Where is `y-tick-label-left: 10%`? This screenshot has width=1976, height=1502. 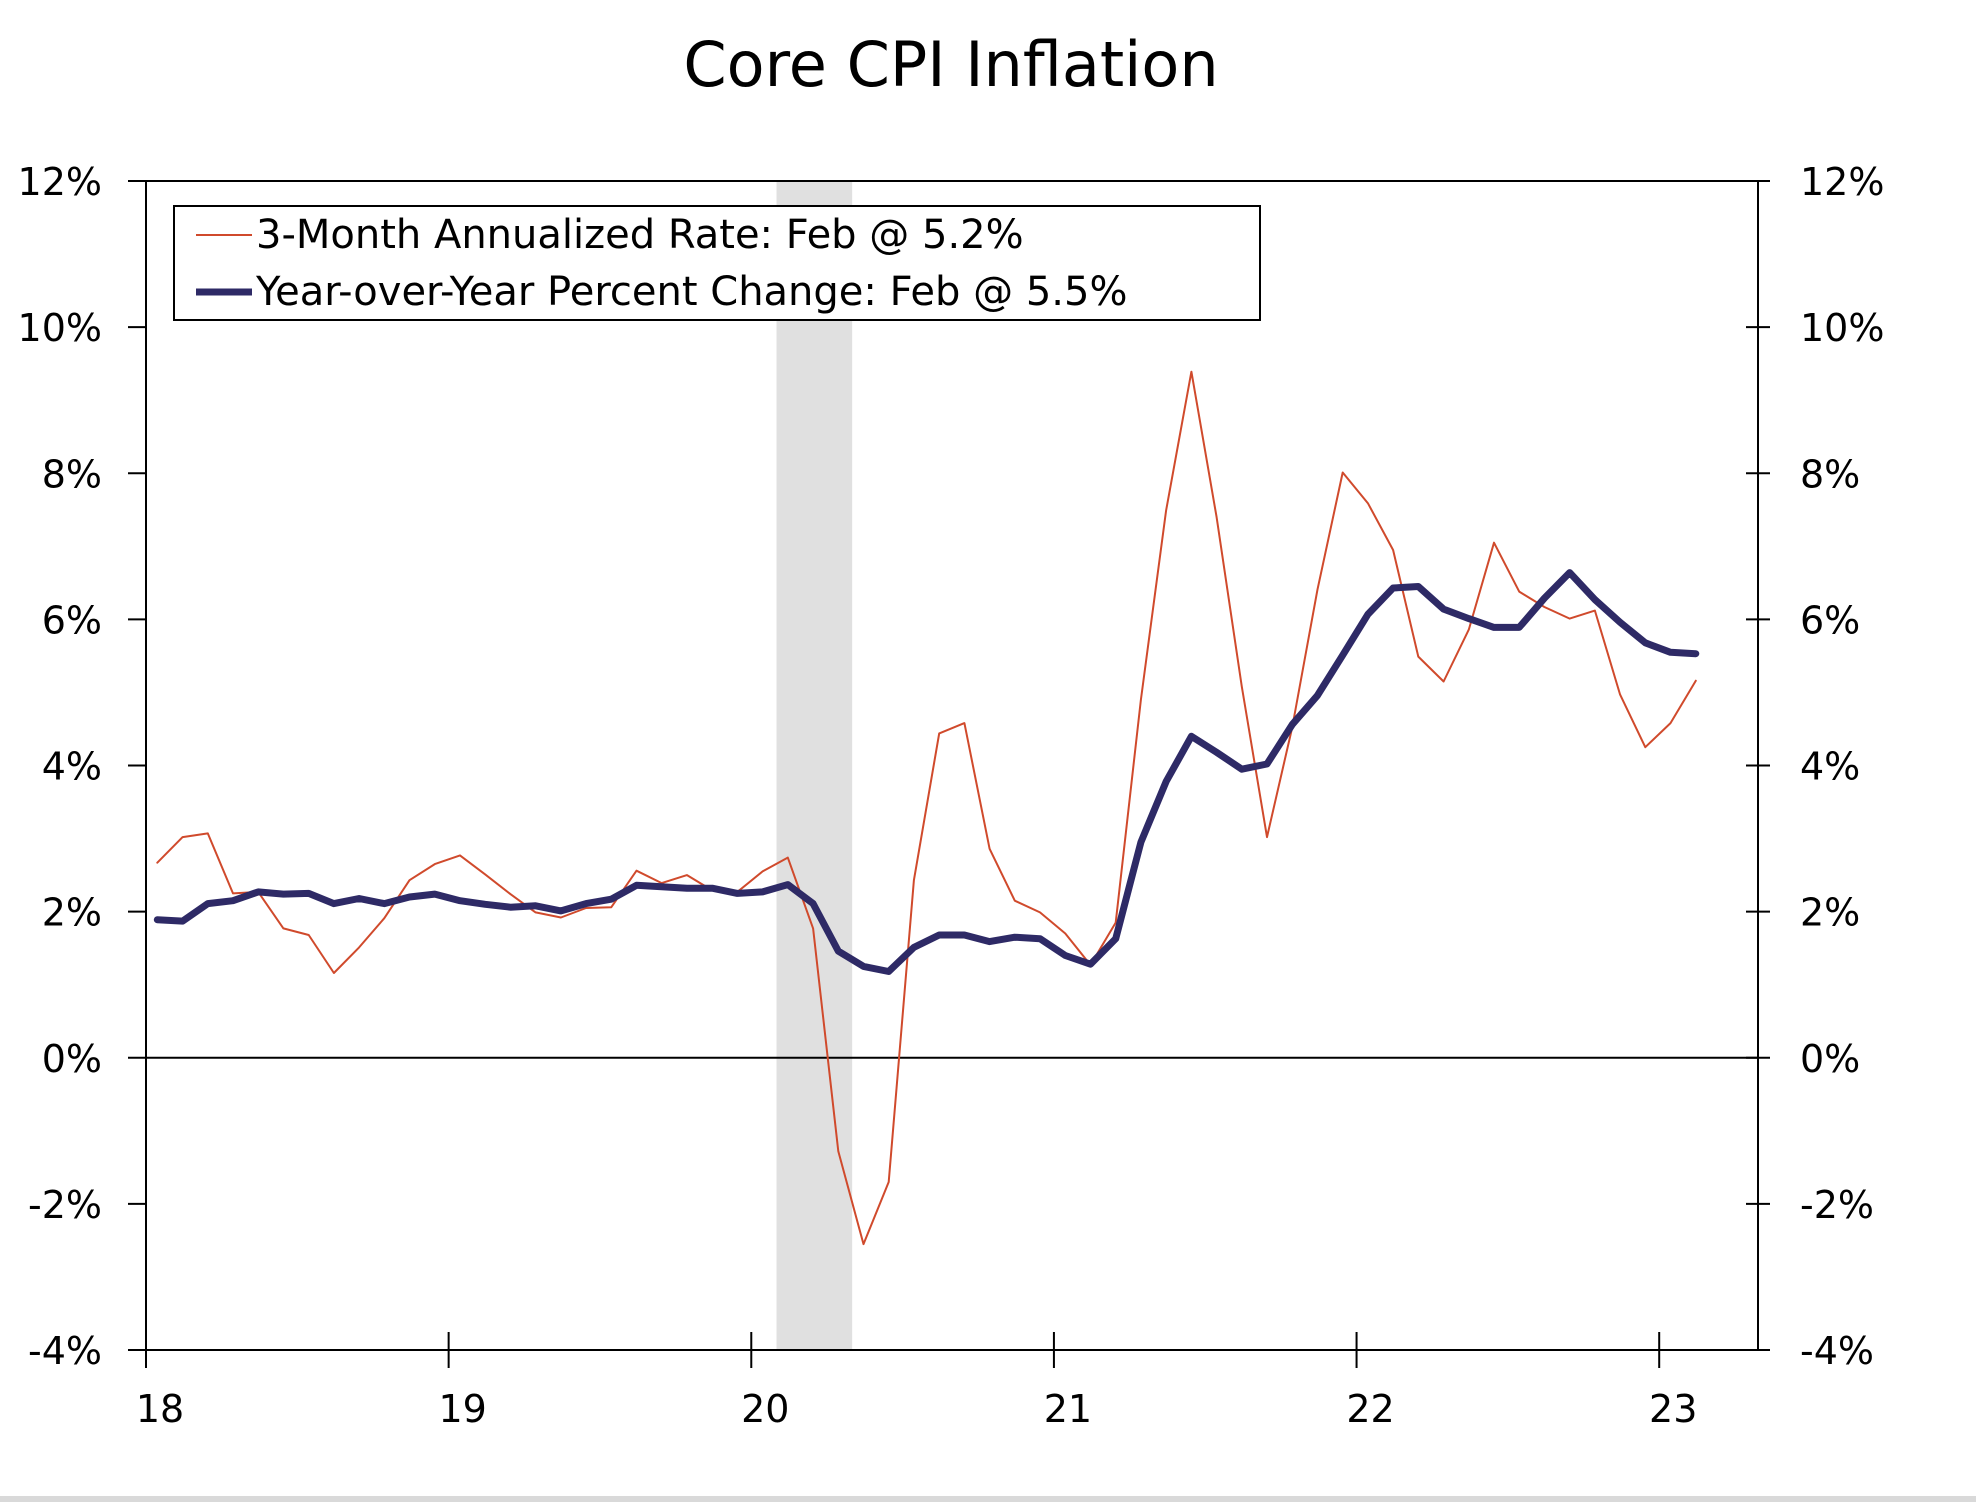 y-tick-label-left: 10% is located at coordinates (60, 328).